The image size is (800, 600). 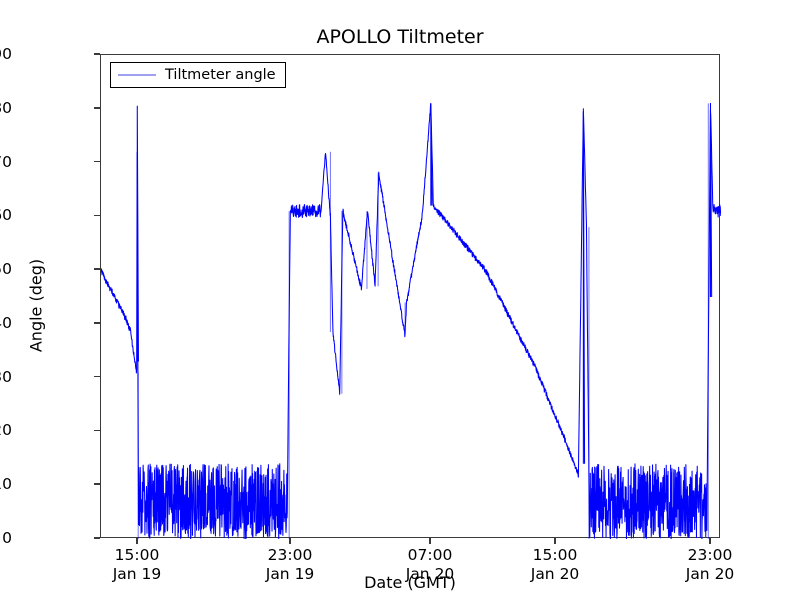 What do you see at coordinates (430, 555) in the screenshot?
I see `x-tick-time: 07:00` at bounding box center [430, 555].